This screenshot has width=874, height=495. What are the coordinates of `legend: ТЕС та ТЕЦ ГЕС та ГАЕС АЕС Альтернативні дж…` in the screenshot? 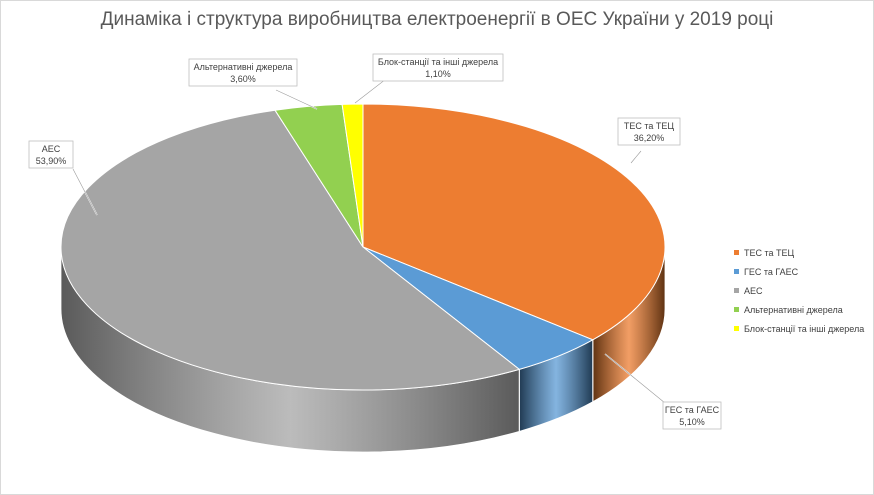 It's located at (799, 290).